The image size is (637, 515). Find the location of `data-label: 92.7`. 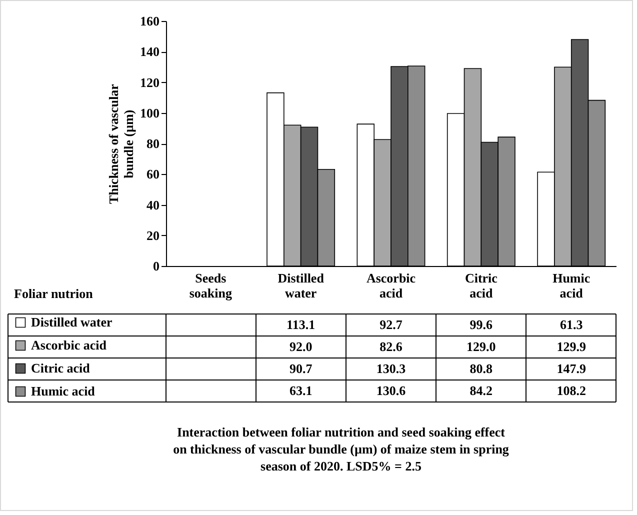

data-label: 92.7 is located at coordinates (391, 324).